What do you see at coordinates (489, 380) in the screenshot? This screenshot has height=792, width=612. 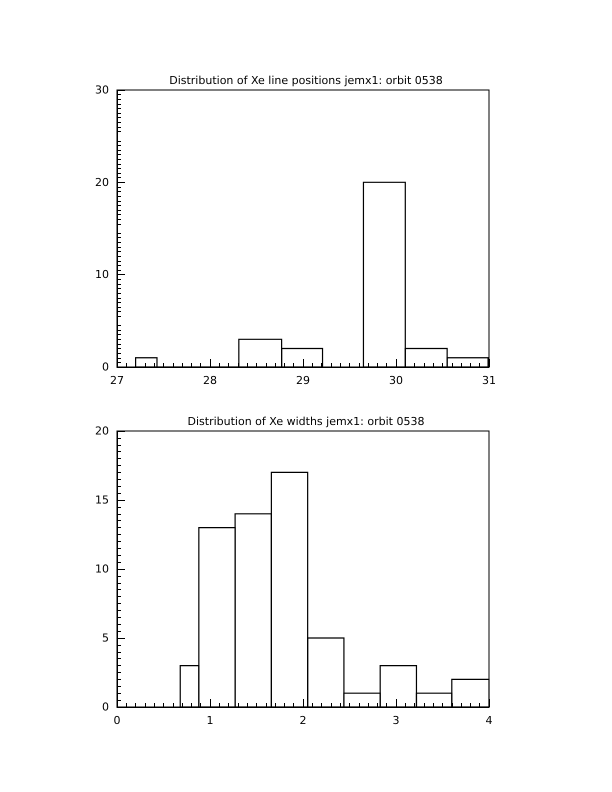 I see `x-tick-label: 31` at bounding box center [489, 380].